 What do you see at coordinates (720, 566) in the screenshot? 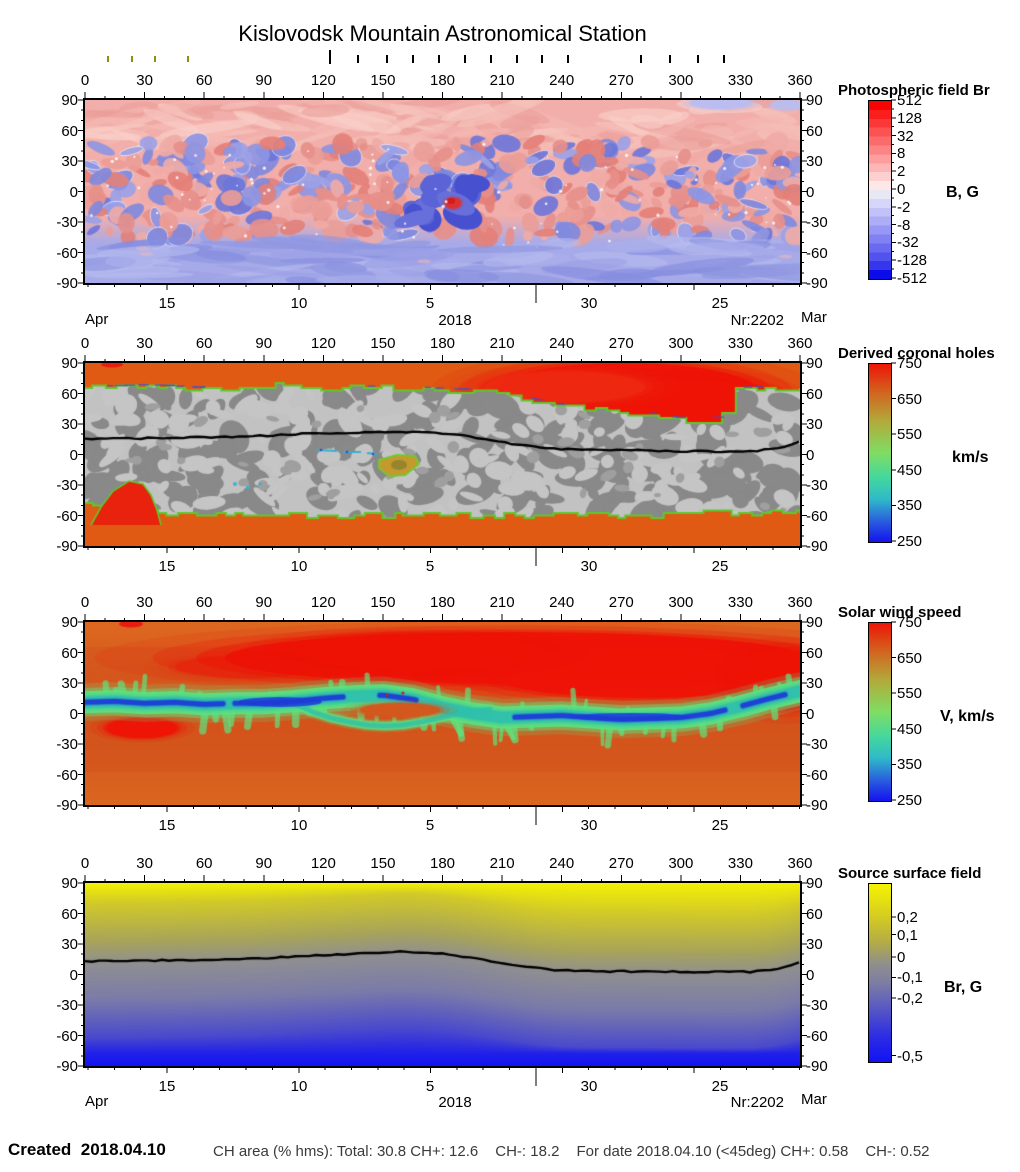
I see `date-tick-label: 25` at bounding box center [720, 566].